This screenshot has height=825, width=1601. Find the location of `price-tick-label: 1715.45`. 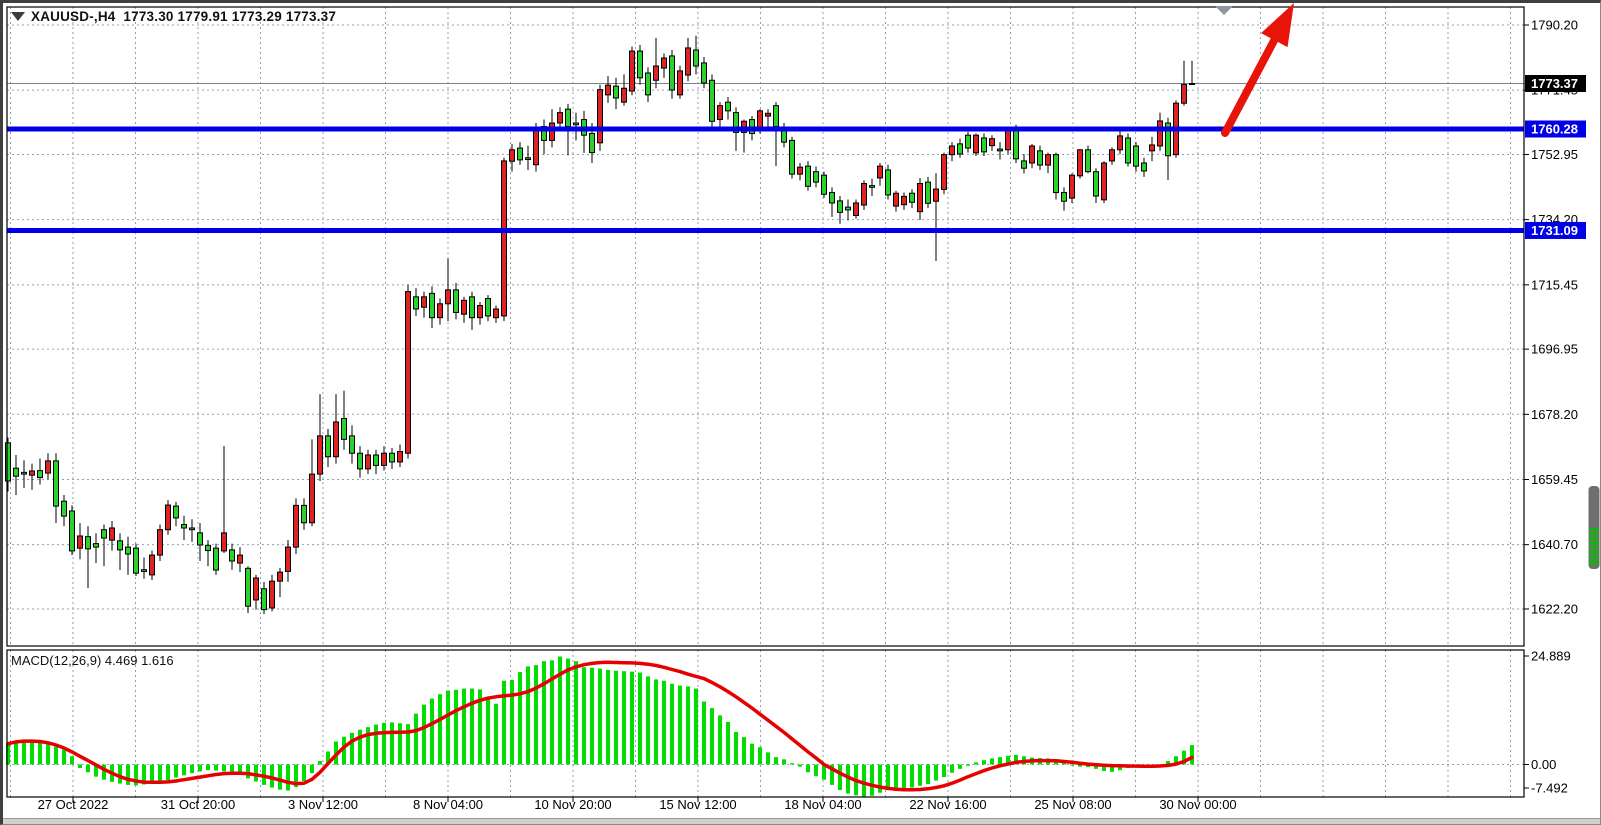

price-tick-label: 1715.45 is located at coordinates (1554, 284).